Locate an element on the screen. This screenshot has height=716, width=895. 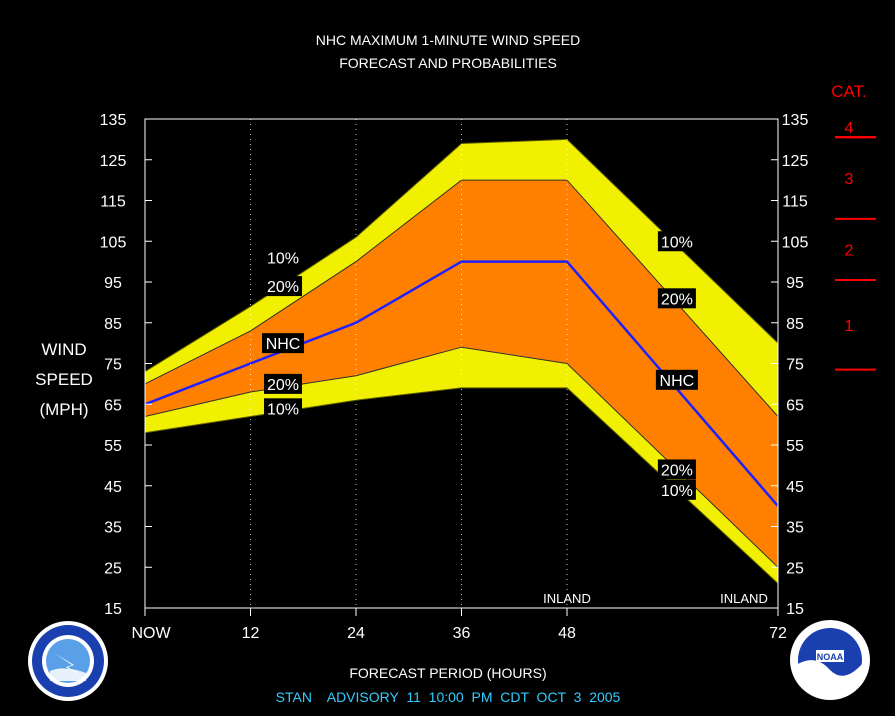
y-tick-label-left: 65 is located at coordinates (113, 405).